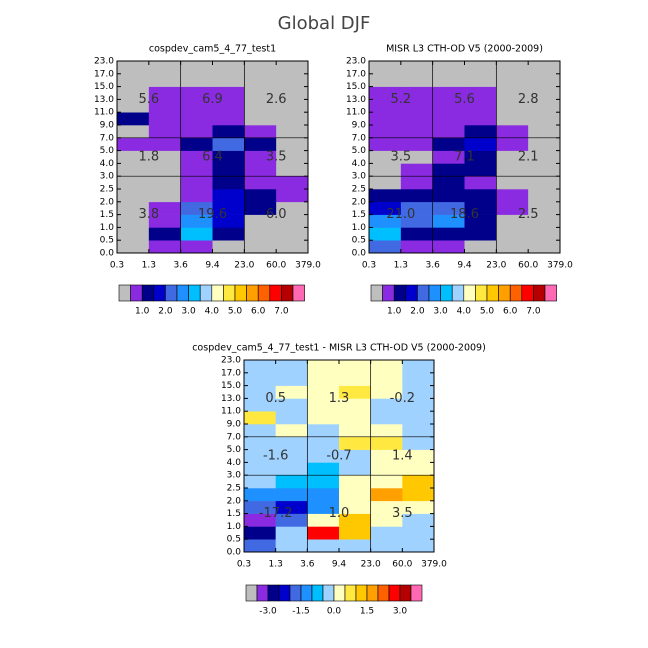  I want to click on y-tick-label: 1.0, so click(359, 228).